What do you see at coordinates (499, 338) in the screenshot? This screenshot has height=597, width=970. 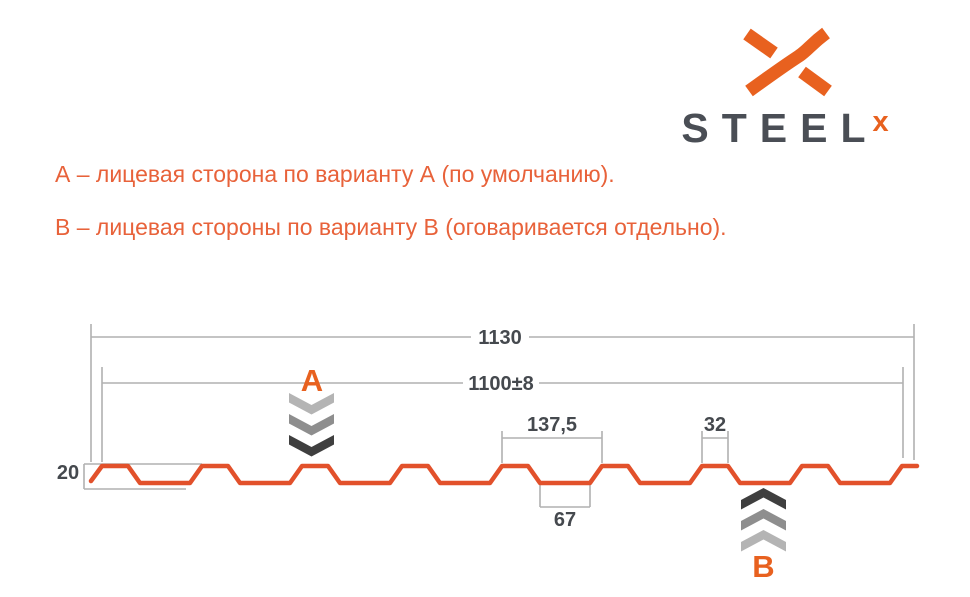 I see `dimension-overall-width-label: 1130` at bounding box center [499, 338].